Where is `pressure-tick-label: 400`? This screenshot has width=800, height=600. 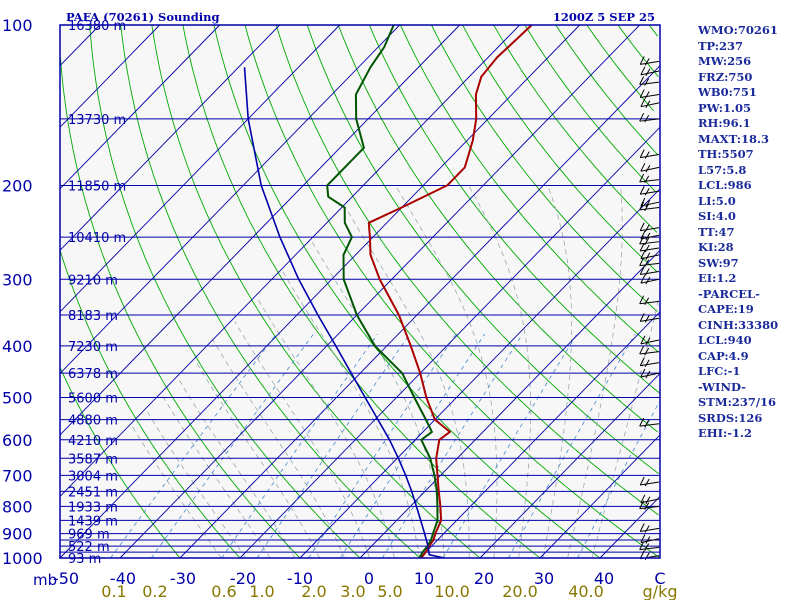
pressure-tick-label: 400 is located at coordinates (17, 346).